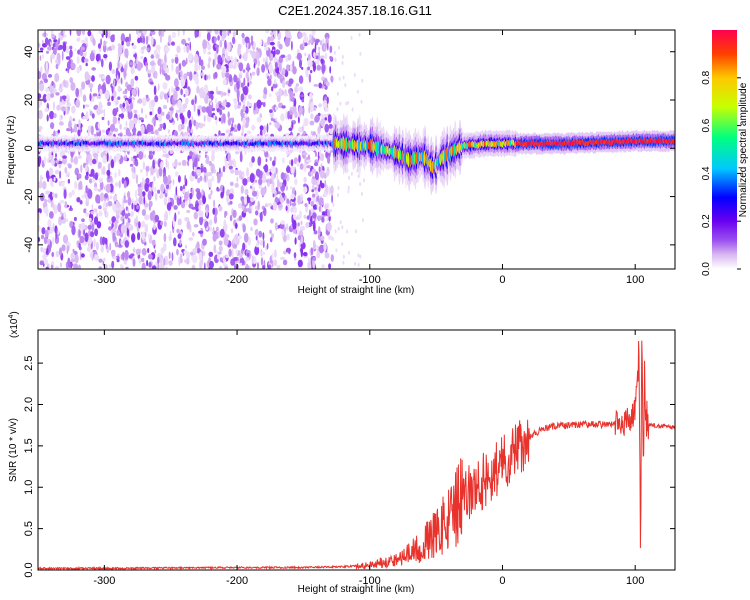 The image size is (750, 600). What do you see at coordinates (721, 173) in the screenshot?
I see `colorbar-ticks: 0.0 0.2 0.4 0.6 0.8` at bounding box center [721, 173].